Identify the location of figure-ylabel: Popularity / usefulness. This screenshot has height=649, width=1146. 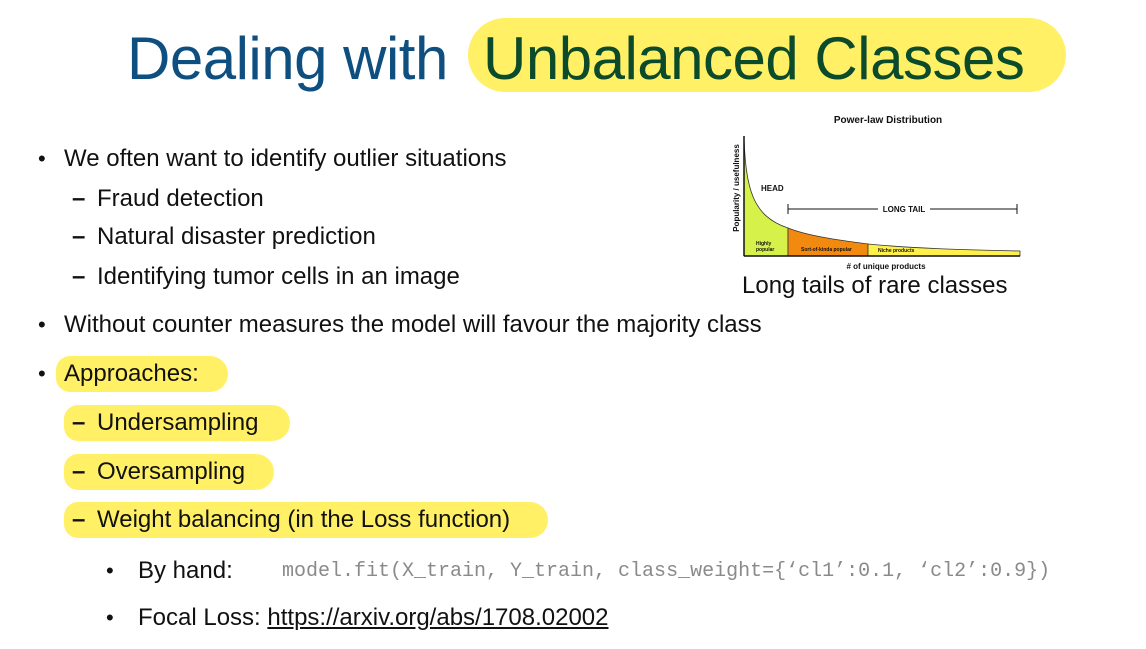
(736, 188).